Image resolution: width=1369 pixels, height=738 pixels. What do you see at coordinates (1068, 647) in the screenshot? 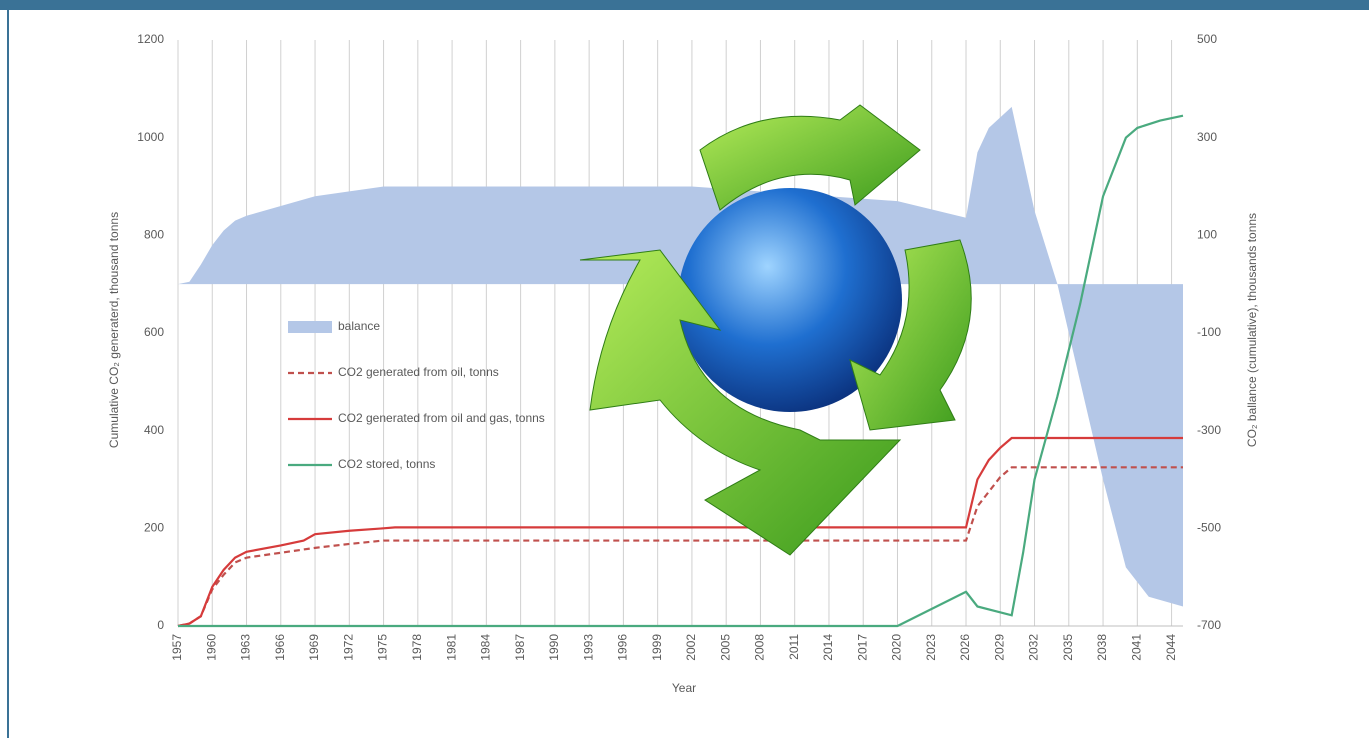
I see `x-tick-label: 2035` at bounding box center [1068, 647].